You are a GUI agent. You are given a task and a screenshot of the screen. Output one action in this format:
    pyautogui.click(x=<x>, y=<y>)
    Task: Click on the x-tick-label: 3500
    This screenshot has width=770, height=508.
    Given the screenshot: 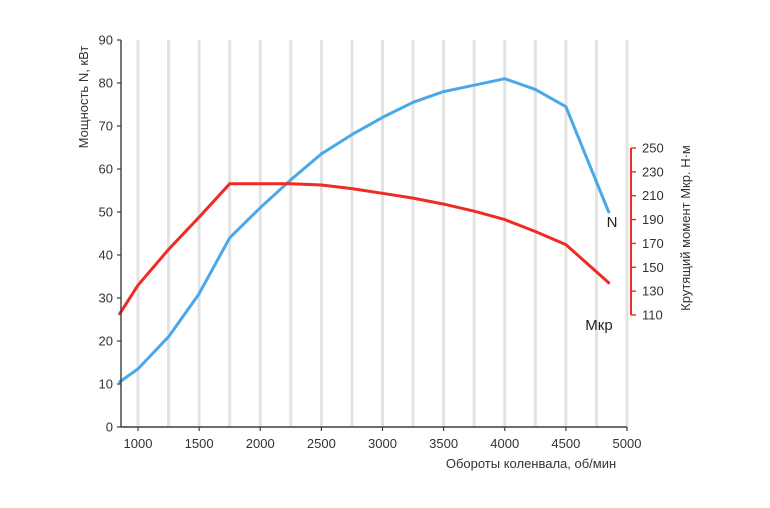 What is the action you would take?
    pyautogui.click(x=443, y=443)
    